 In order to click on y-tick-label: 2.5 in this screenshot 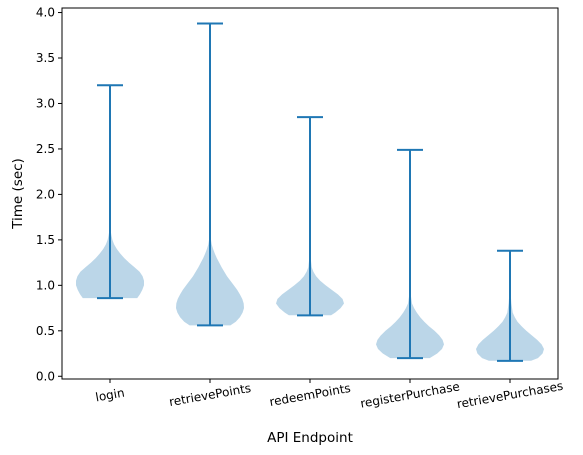, I will do `click(45, 149)`.